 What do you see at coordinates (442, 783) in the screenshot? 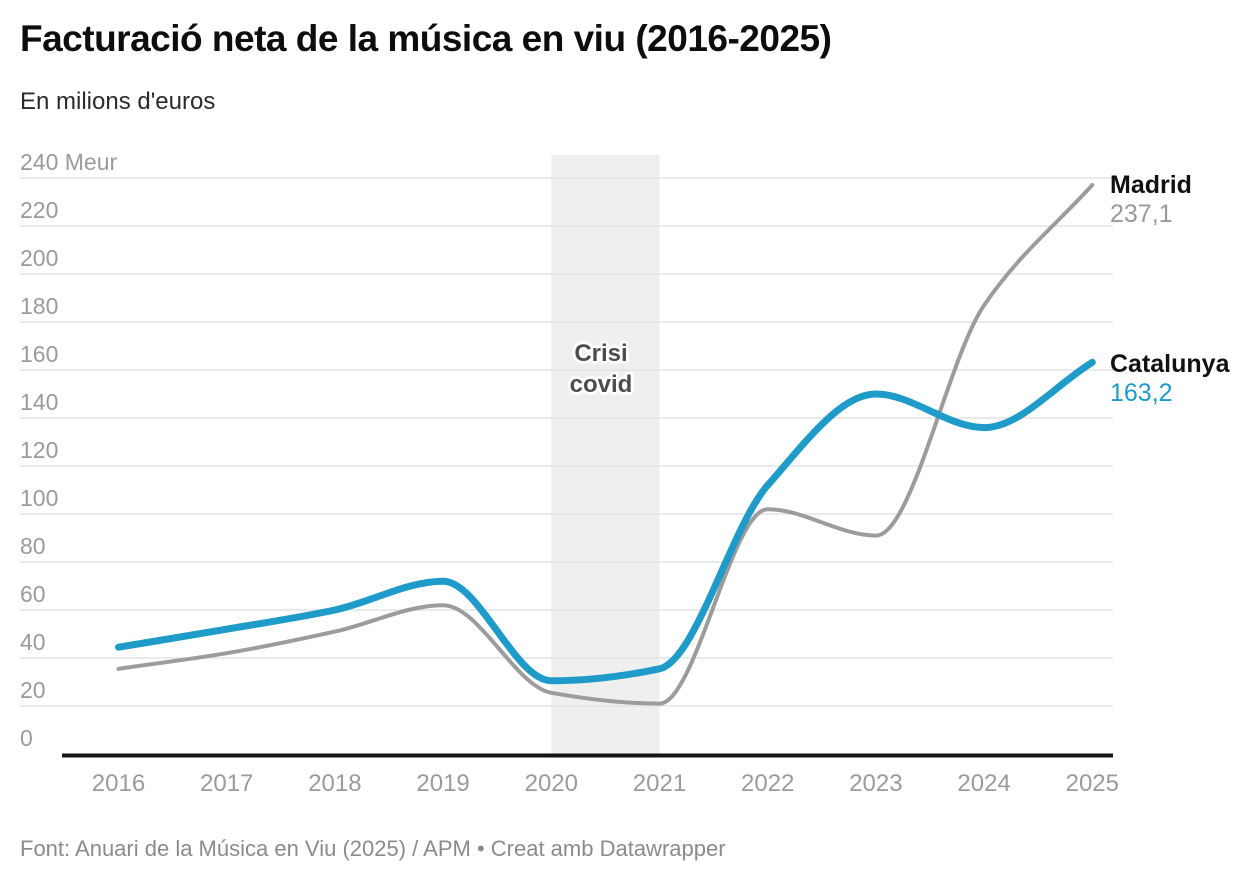
I see `x-tick-label: 2019` at bounding box center [442, 783].